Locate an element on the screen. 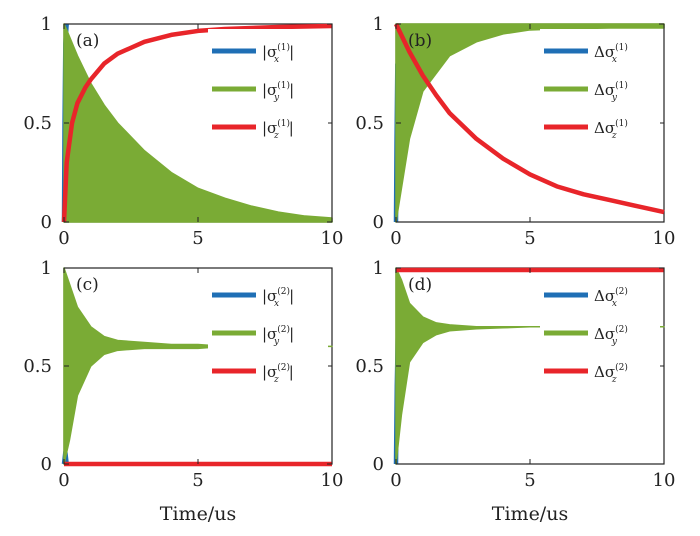 Image resolution: width=700 pixels, height=536 pixels. legend-entry: |σ(1) y | is located at coordinates (278, 91).